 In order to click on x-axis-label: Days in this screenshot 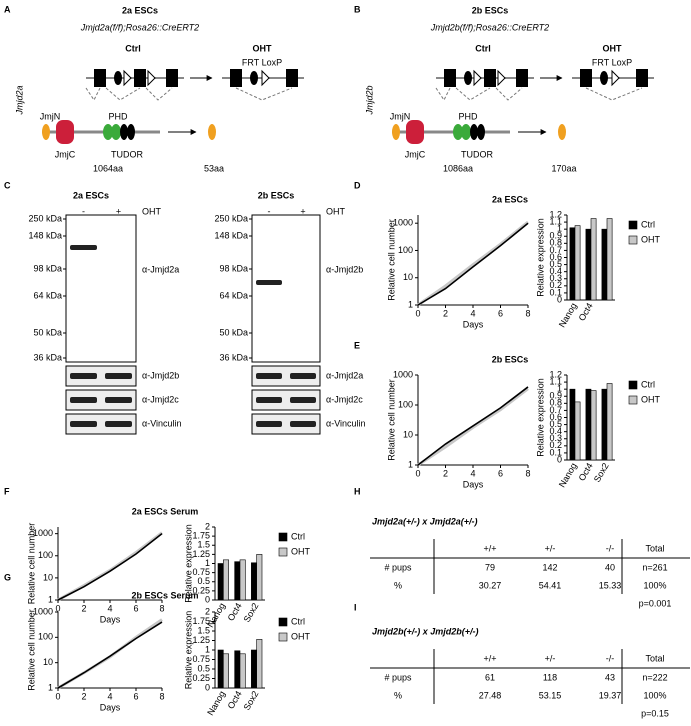, I will do `click(473, 484)`.